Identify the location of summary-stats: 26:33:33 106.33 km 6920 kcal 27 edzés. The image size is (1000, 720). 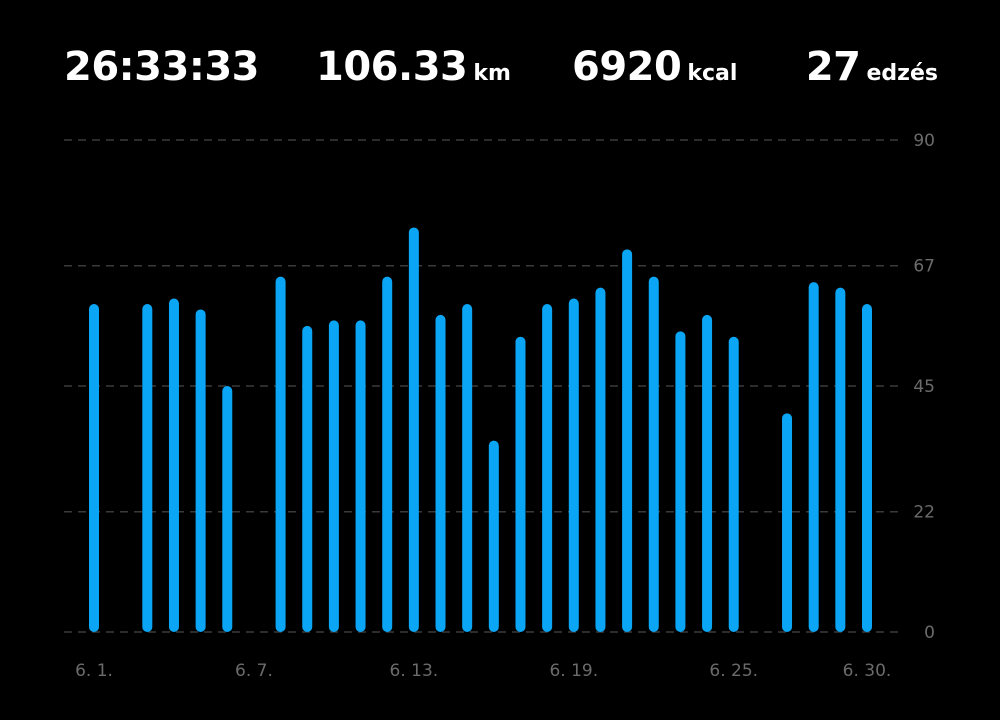
(500, 74).